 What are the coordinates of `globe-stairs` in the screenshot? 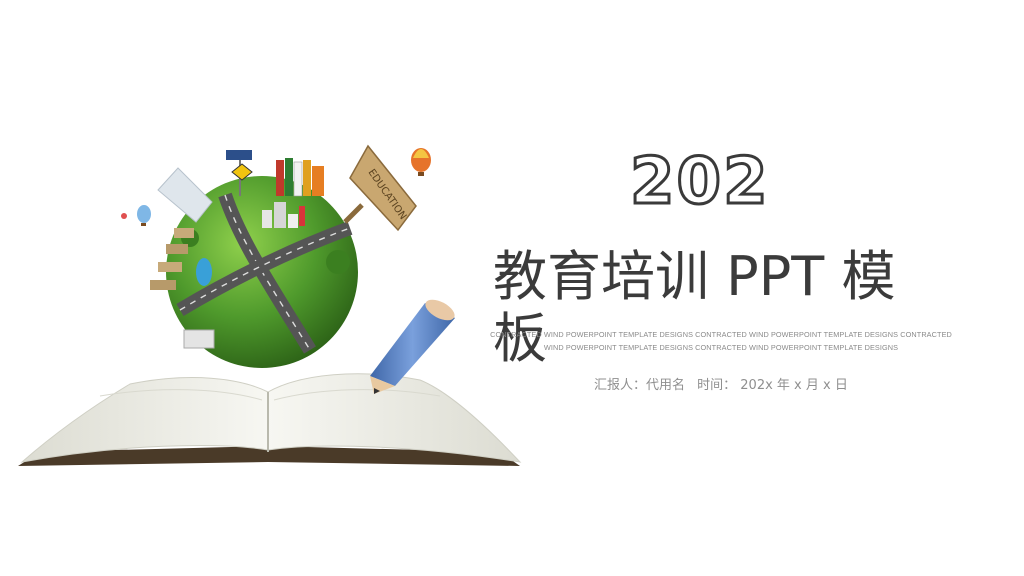 It's located at (172, 259).